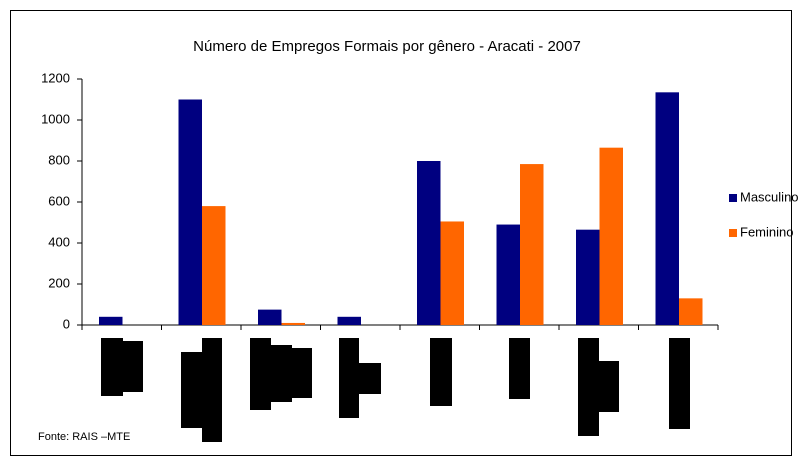  I want to click on legend-label: Feminino, so click(766, 231).